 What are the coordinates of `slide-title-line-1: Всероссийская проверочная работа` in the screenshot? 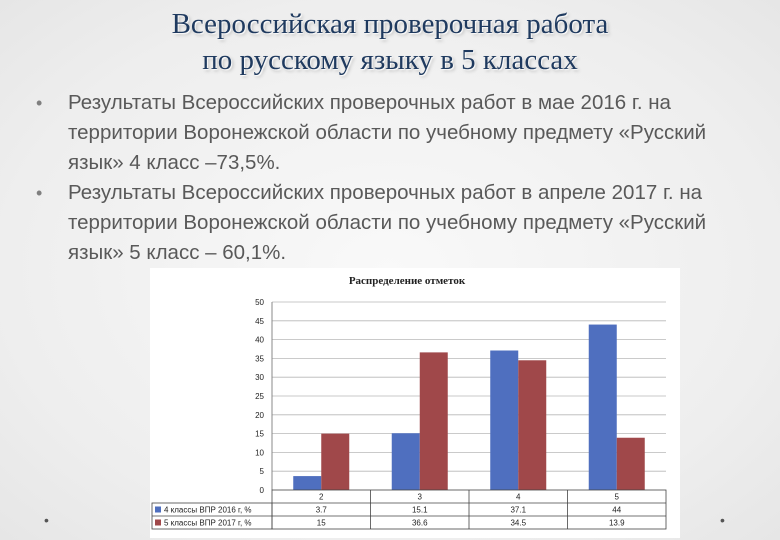 It's located at (390, 24).